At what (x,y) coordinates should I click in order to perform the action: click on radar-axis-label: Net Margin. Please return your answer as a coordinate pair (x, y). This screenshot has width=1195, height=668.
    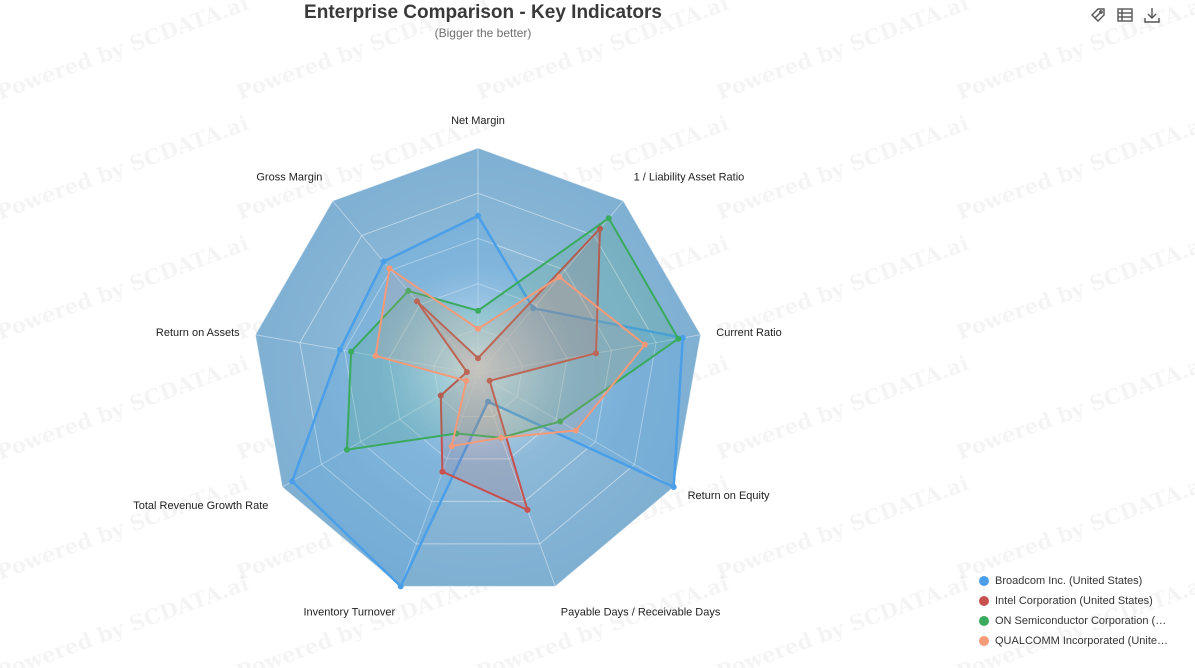
    Looking at the image, I should click on (478, 121).